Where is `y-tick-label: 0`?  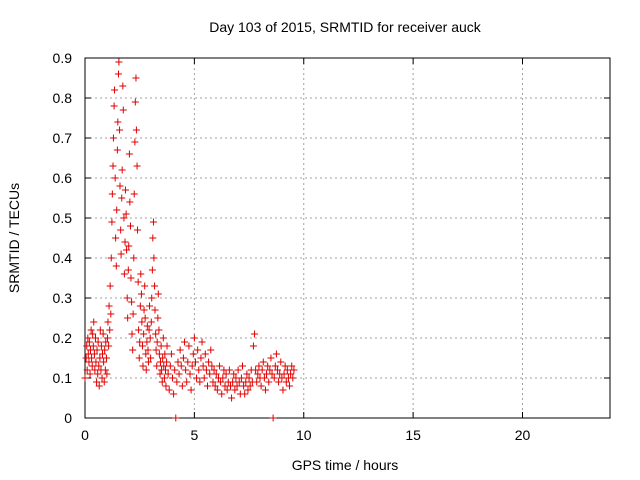 y-tick-label: 0 is located at coordinates (68, 418).